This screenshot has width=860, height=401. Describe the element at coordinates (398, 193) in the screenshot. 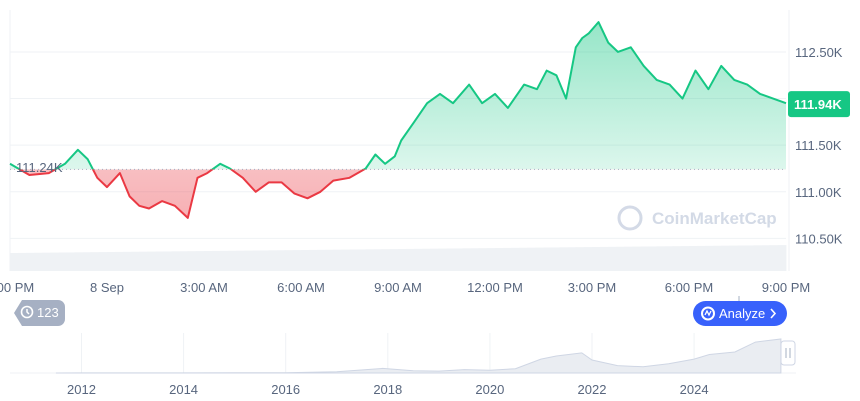

I see `area-below-reference` at that location.